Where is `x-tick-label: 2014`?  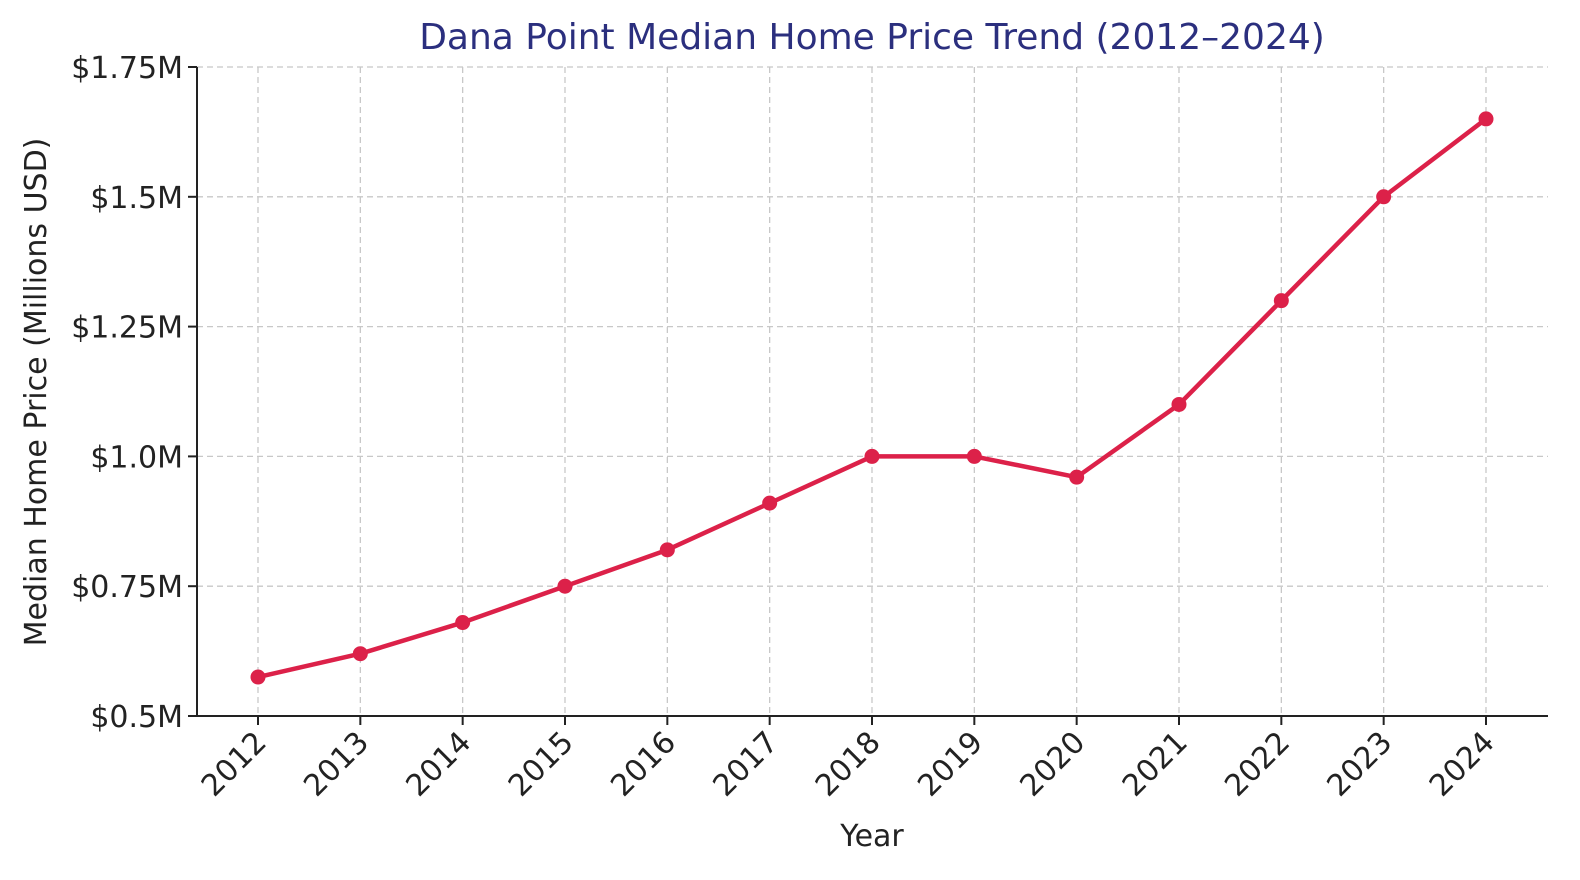 x-tick-label: 2014 is located at coordinates (439, 764).